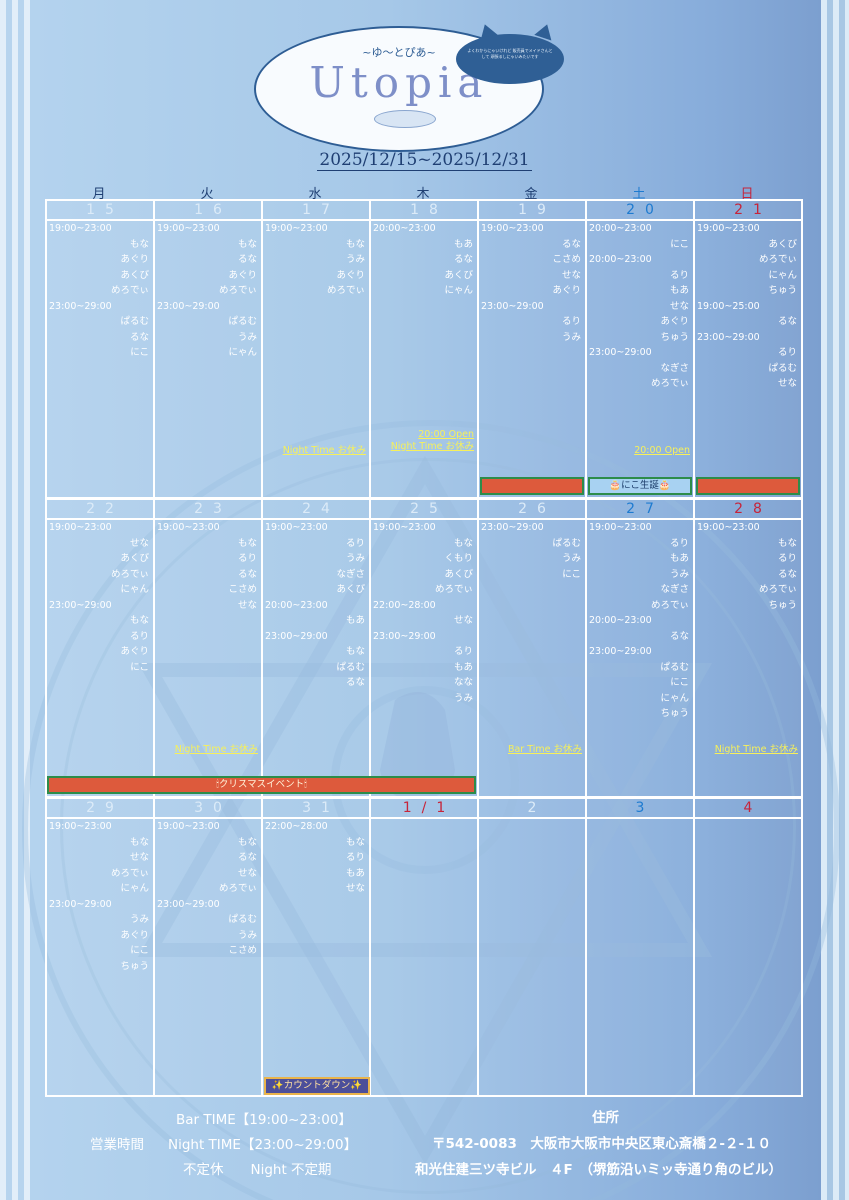 This screenshot has height=1200, width=849. What do you see at coordinates (532, 648) in the screenshot?
I see `calendar-day-cell: 26 23:00~29:00 ぱるむ うみ にこ Bar Time お休み` at bounding box center [532, 648].